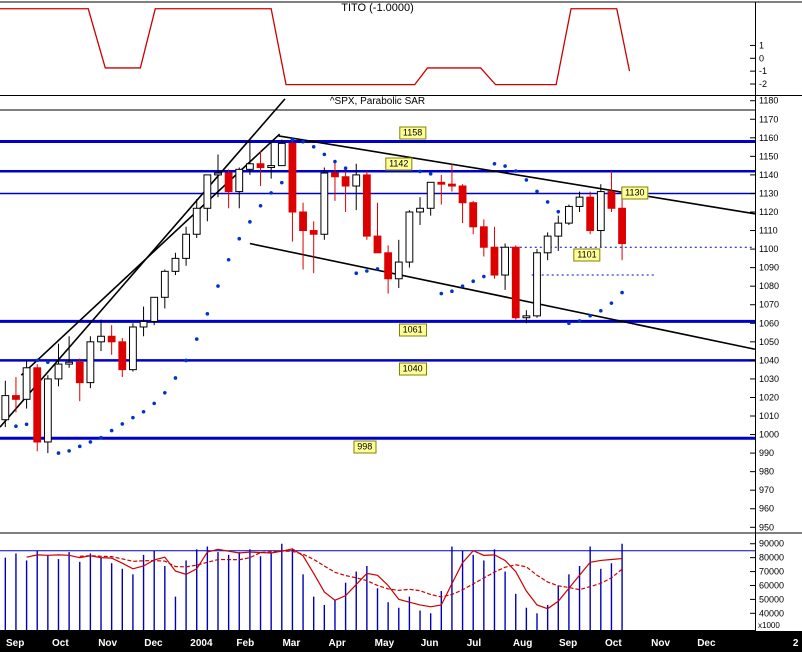  What do you see at coordinates (769, 625) in the screenshot?
I see `volume-unit-label: x1000` at bounding box center [769, 625].